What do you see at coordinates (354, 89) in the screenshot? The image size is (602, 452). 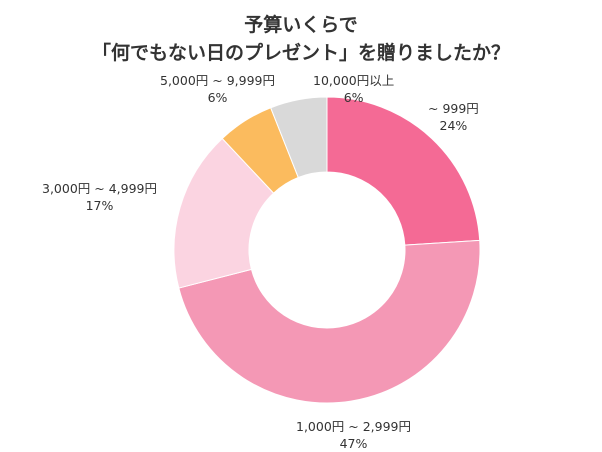 I see `label-10000-plus: 10,000円以上 6%` at bounding box center [354, 89].